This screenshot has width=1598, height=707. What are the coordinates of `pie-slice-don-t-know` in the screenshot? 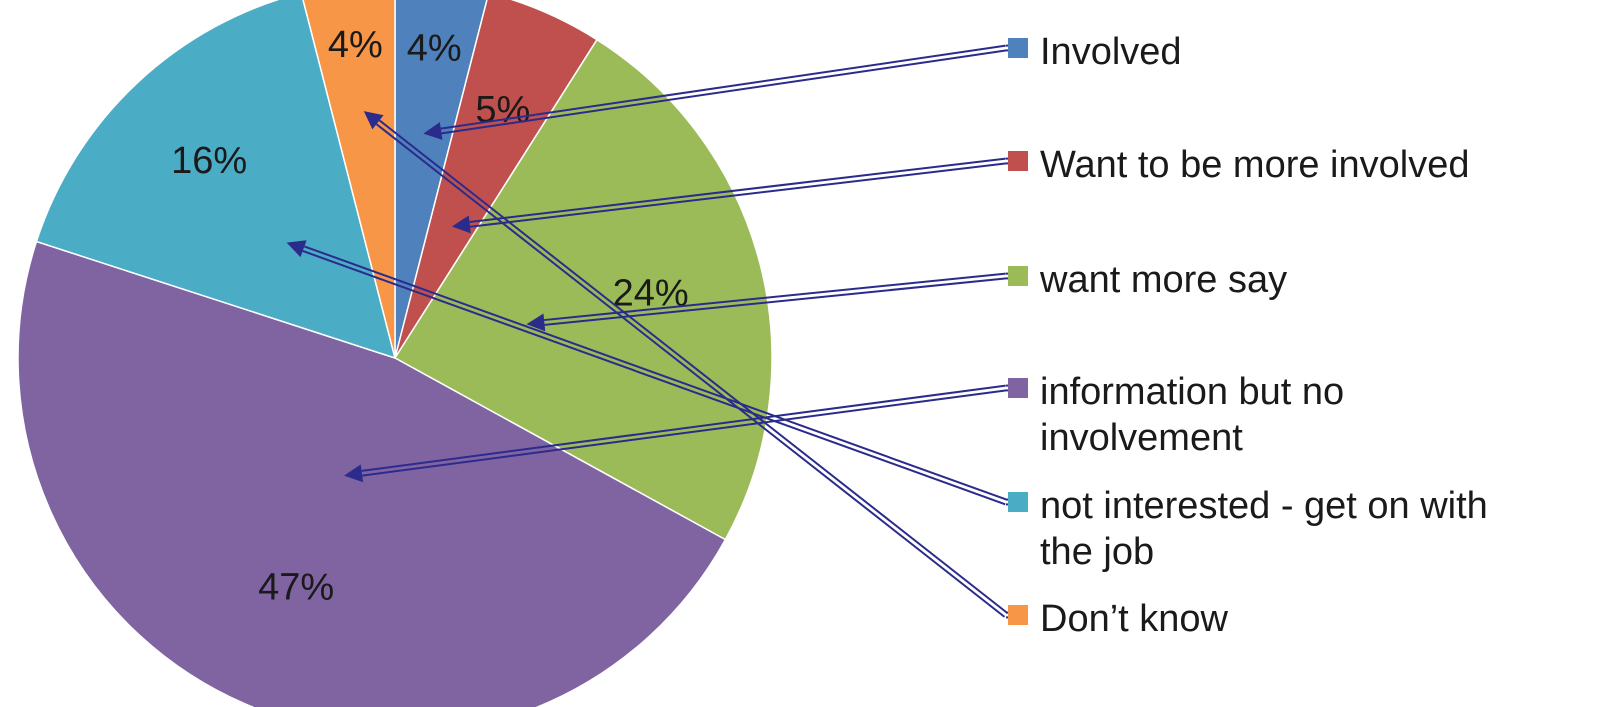 It's located at (349, 179).